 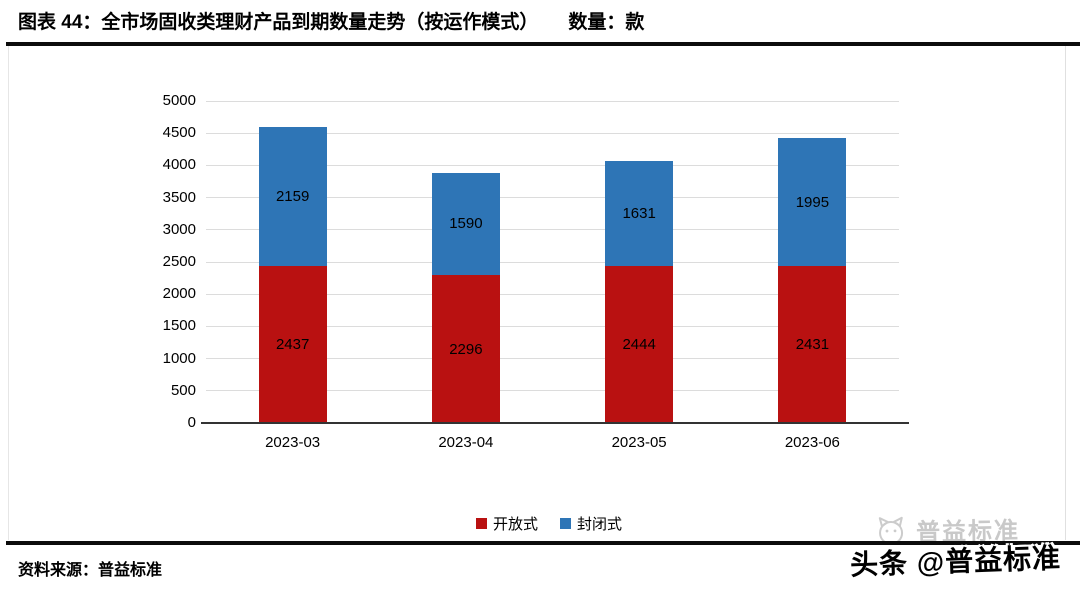 I want to click on legend-label-closed: 封闭式, so click(x=600, y=524).